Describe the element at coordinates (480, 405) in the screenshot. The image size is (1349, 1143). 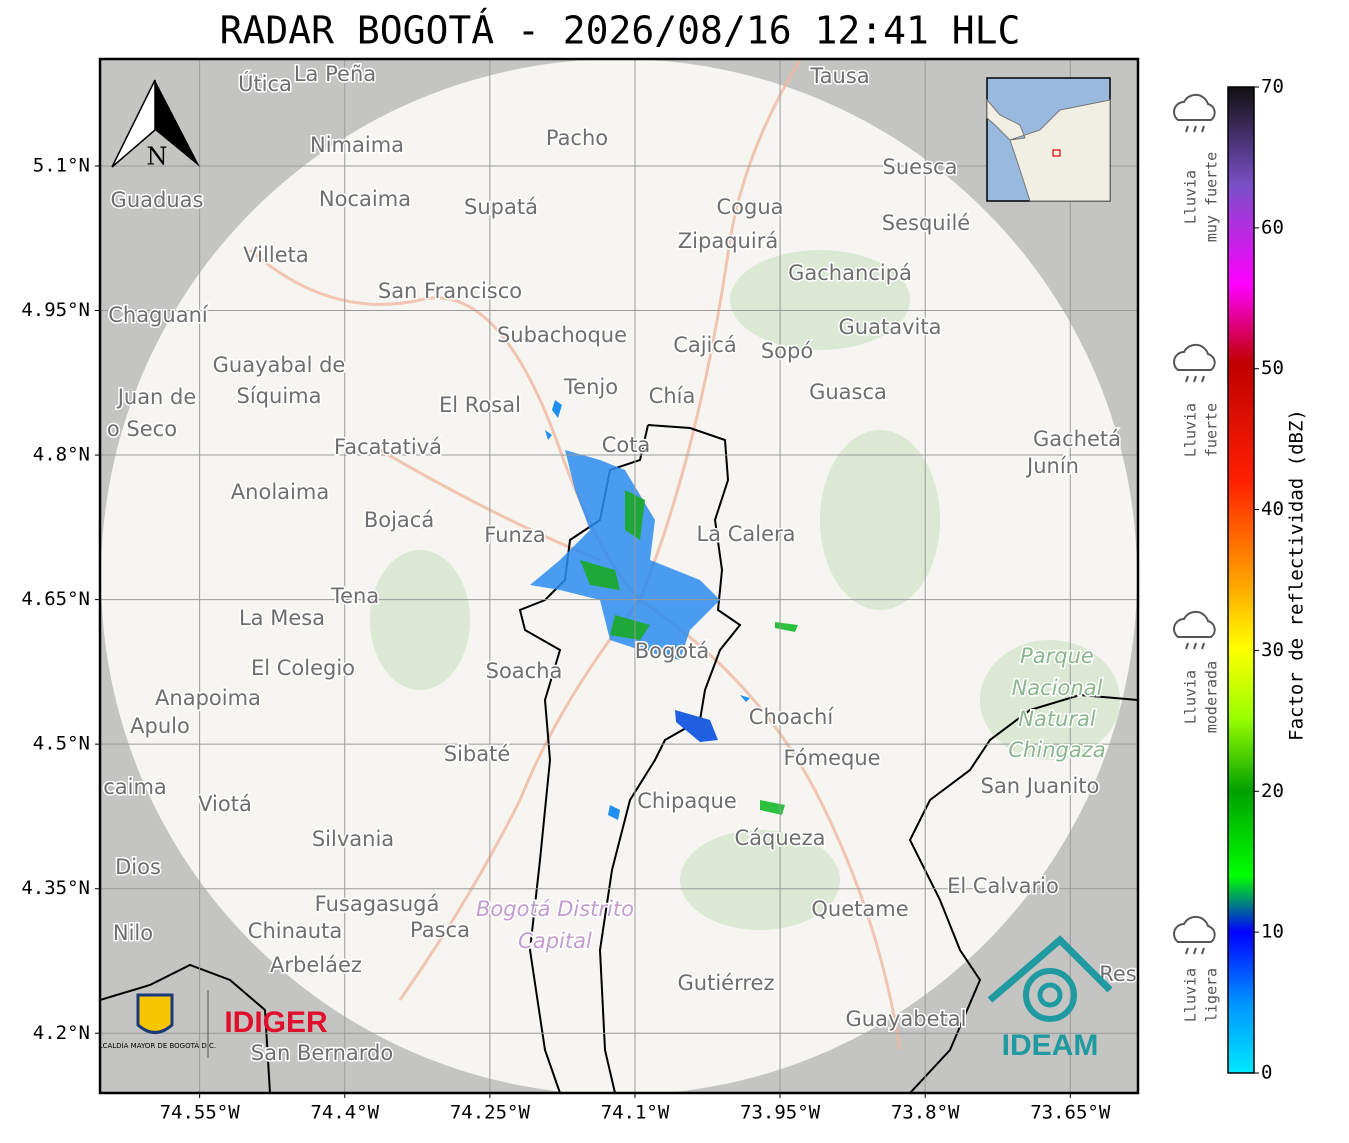
I see `place-label: El Rosal` at that location.